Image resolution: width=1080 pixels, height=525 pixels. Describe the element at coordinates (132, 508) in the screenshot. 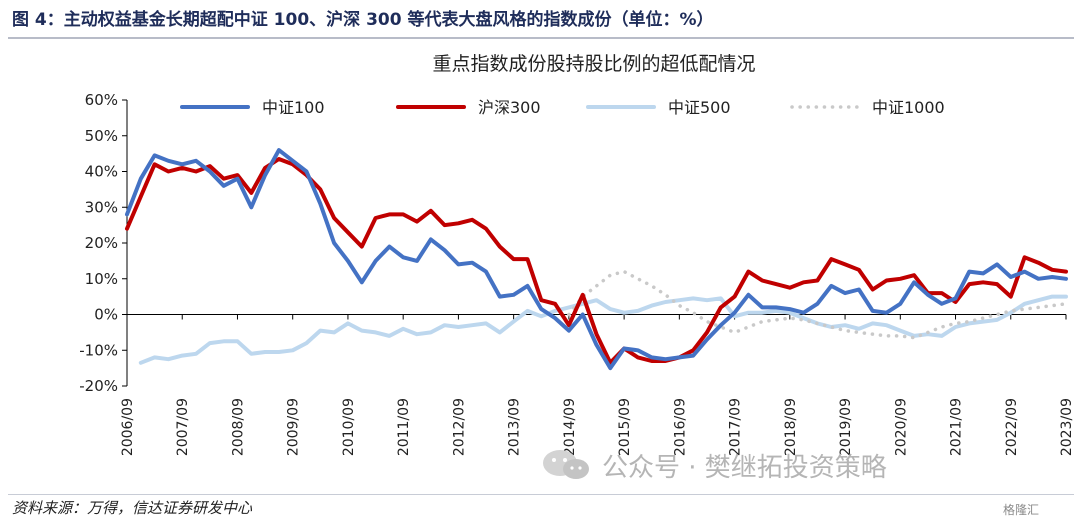

I see `source-note: 资料来源：万得，信达证券研发中心` at that location.